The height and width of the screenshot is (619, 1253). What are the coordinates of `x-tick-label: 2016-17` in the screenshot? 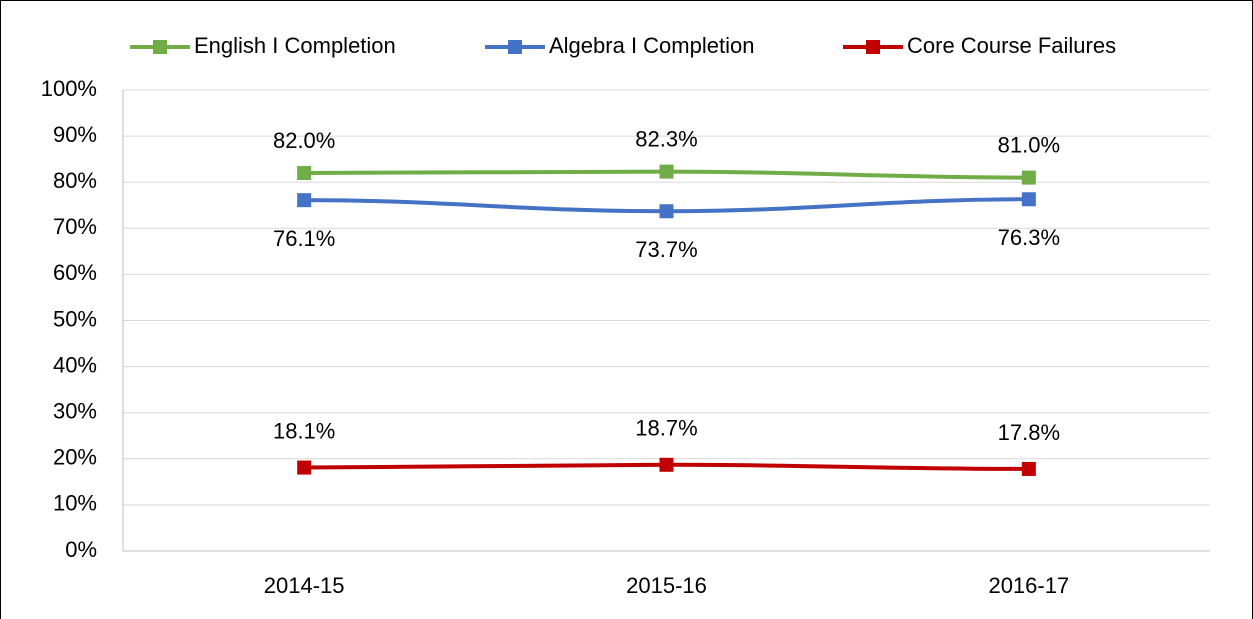 It's located at (1028, 585).